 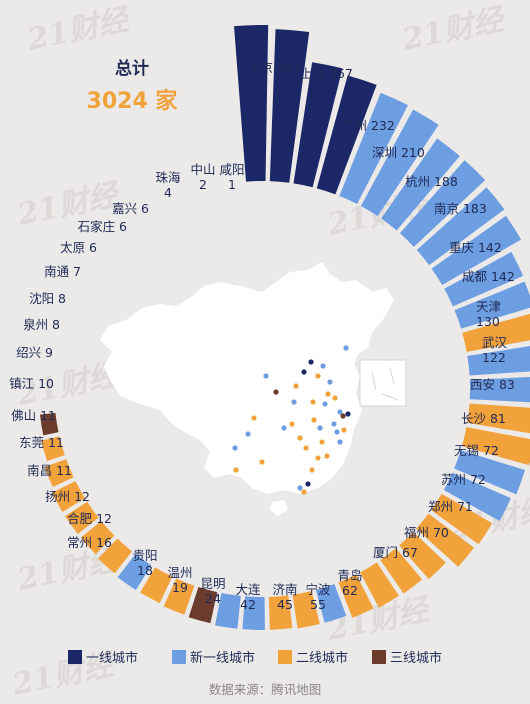 I want to click on inset-islands, so click(x=385, y=384).